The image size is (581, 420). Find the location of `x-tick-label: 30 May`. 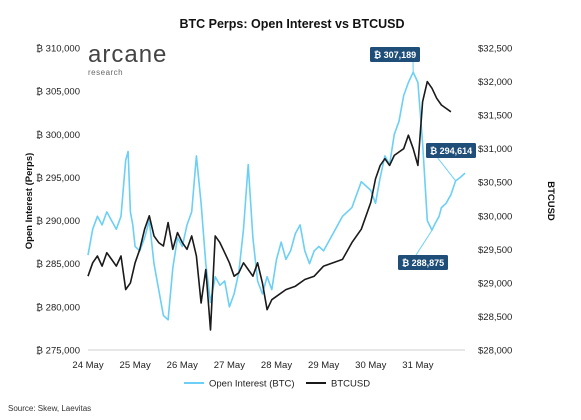

x-tick-label: 30 May is located at coordinates (370, 365).